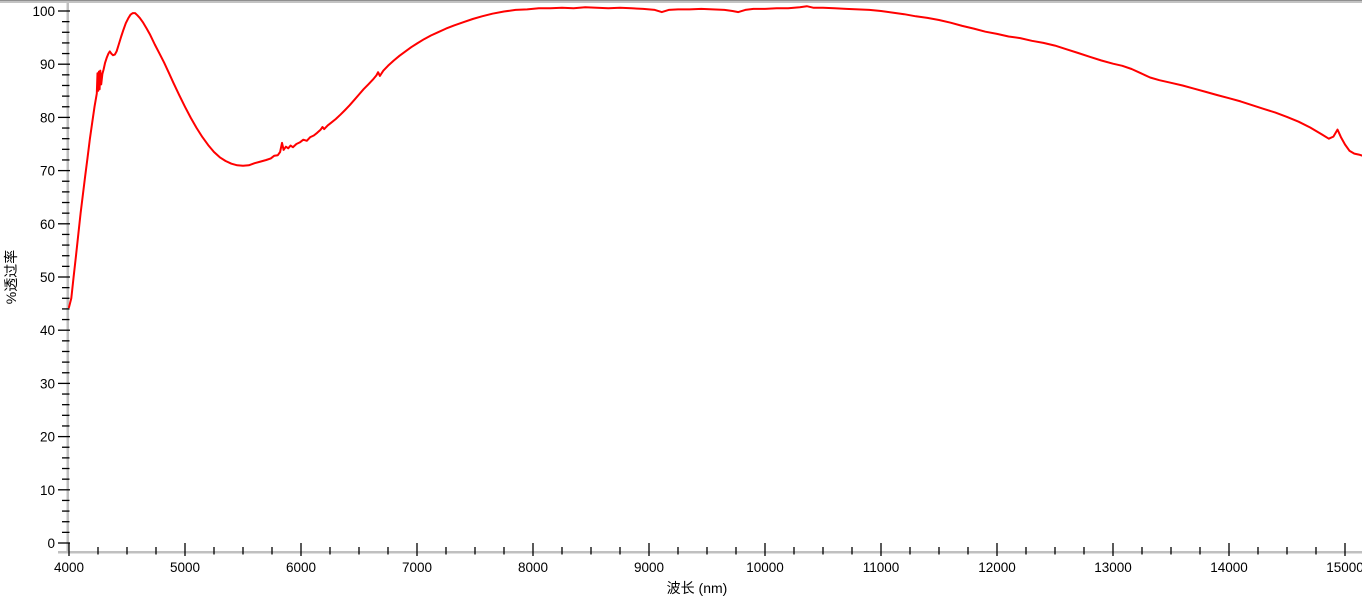  What do you see at coordinates (47, 224) in the screenshot?
I see `y-tick-label: 60` at bounding box center [47, 224].